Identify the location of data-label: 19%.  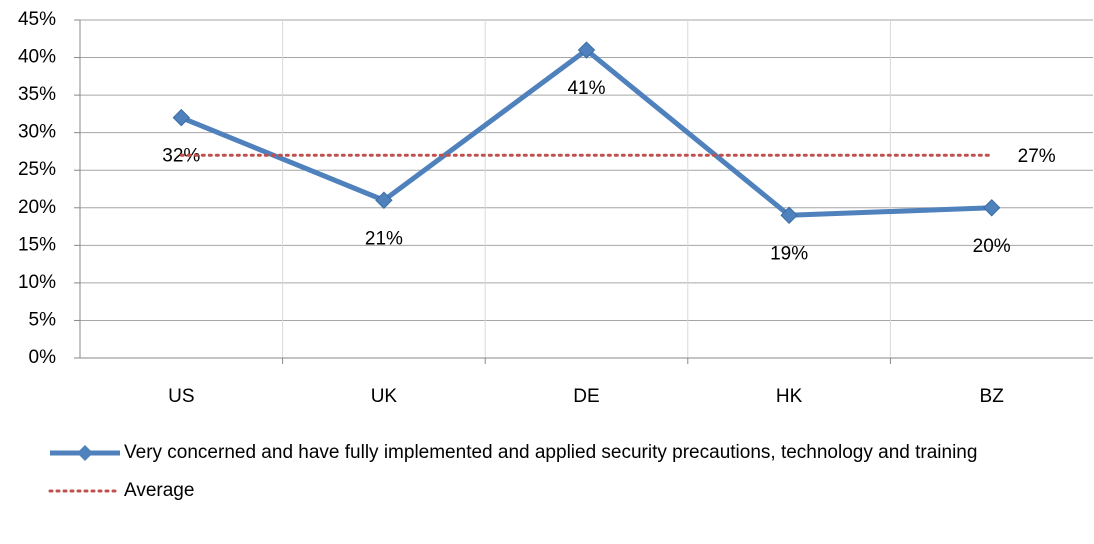
(789, 253).